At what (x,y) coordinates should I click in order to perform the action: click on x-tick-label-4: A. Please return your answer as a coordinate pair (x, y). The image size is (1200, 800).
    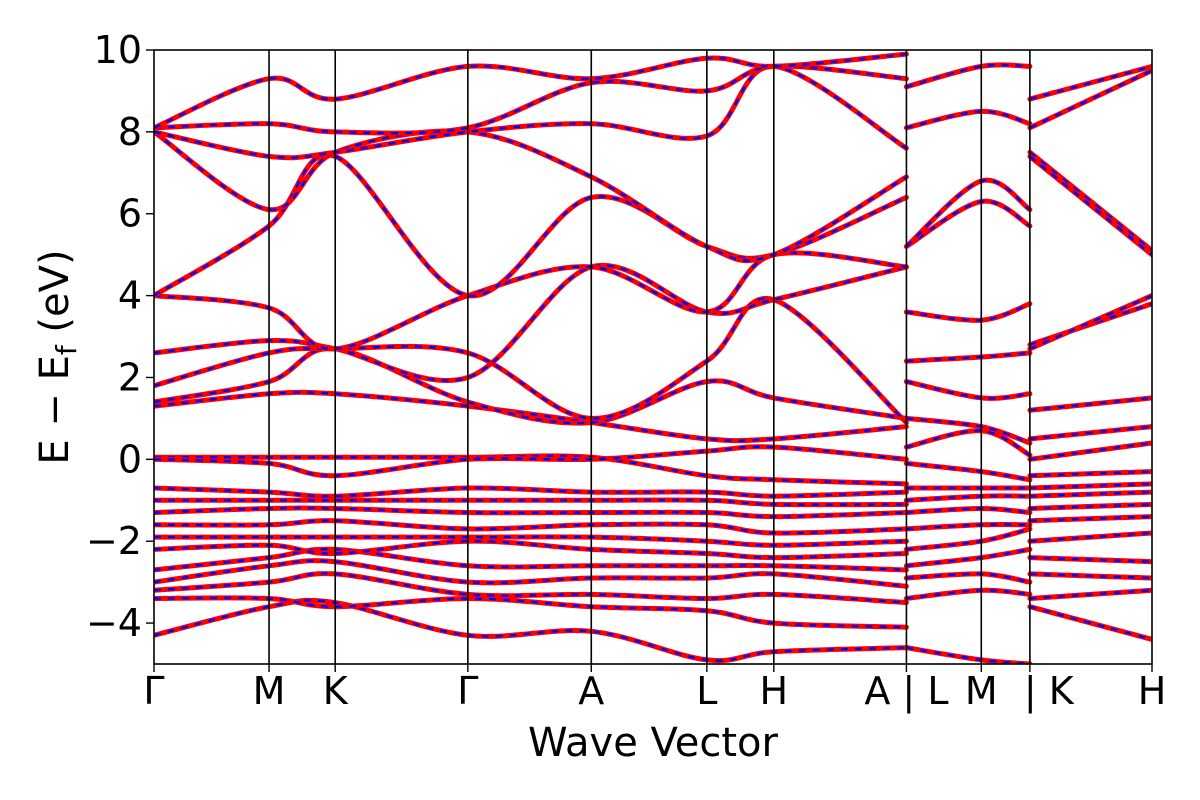
    Looking at the image, I should click on (591, 691).